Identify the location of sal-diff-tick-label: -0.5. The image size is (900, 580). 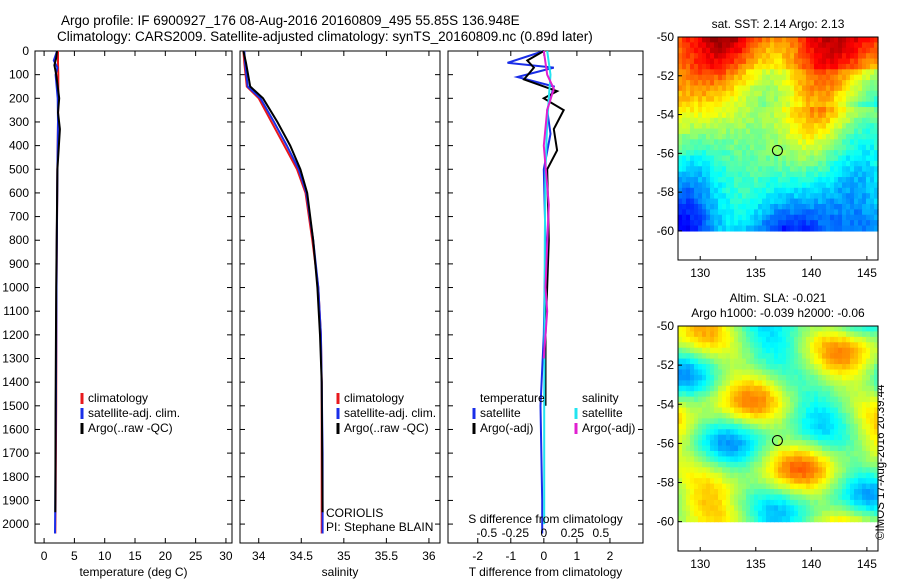
(487, 533).